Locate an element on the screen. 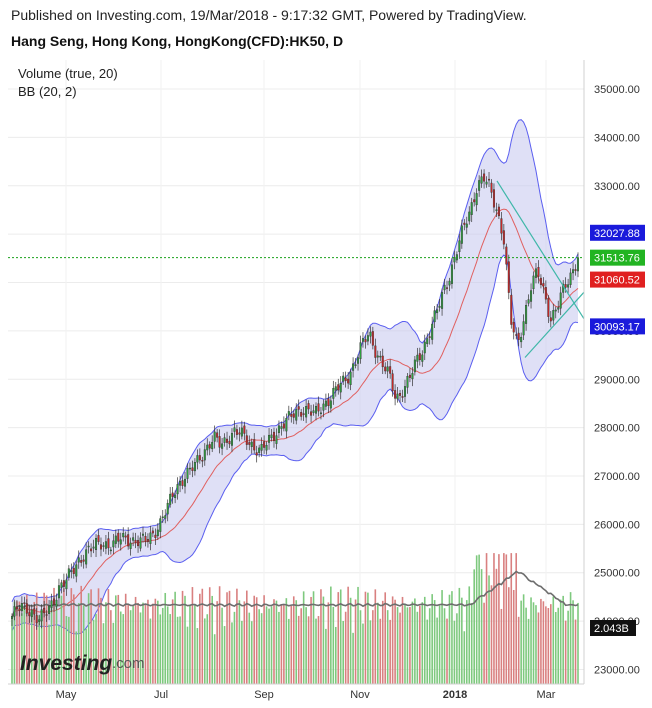  indicator-label-volume: Volume (true, 20) is located at coordinates (68, 73).